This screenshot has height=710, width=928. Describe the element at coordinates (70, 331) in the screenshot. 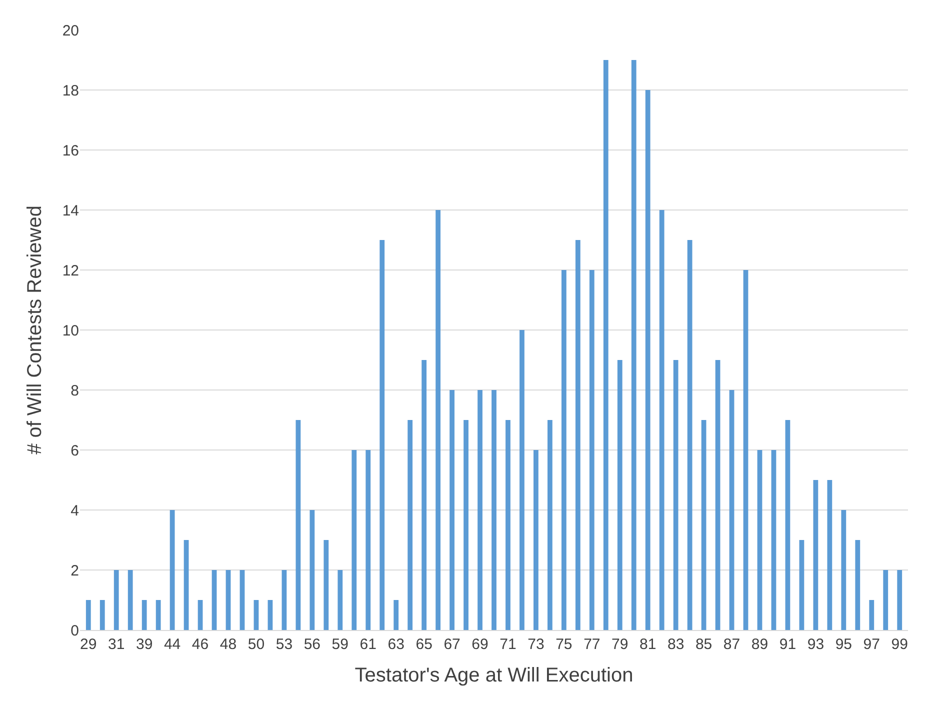

I see `y-tick-label: 10` at that location.